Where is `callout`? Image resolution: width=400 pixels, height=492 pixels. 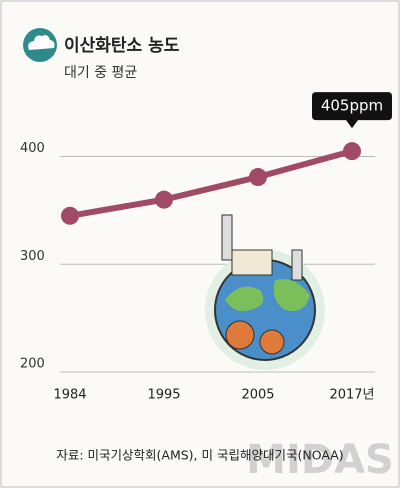 callout is located at coordinates (352, 110).